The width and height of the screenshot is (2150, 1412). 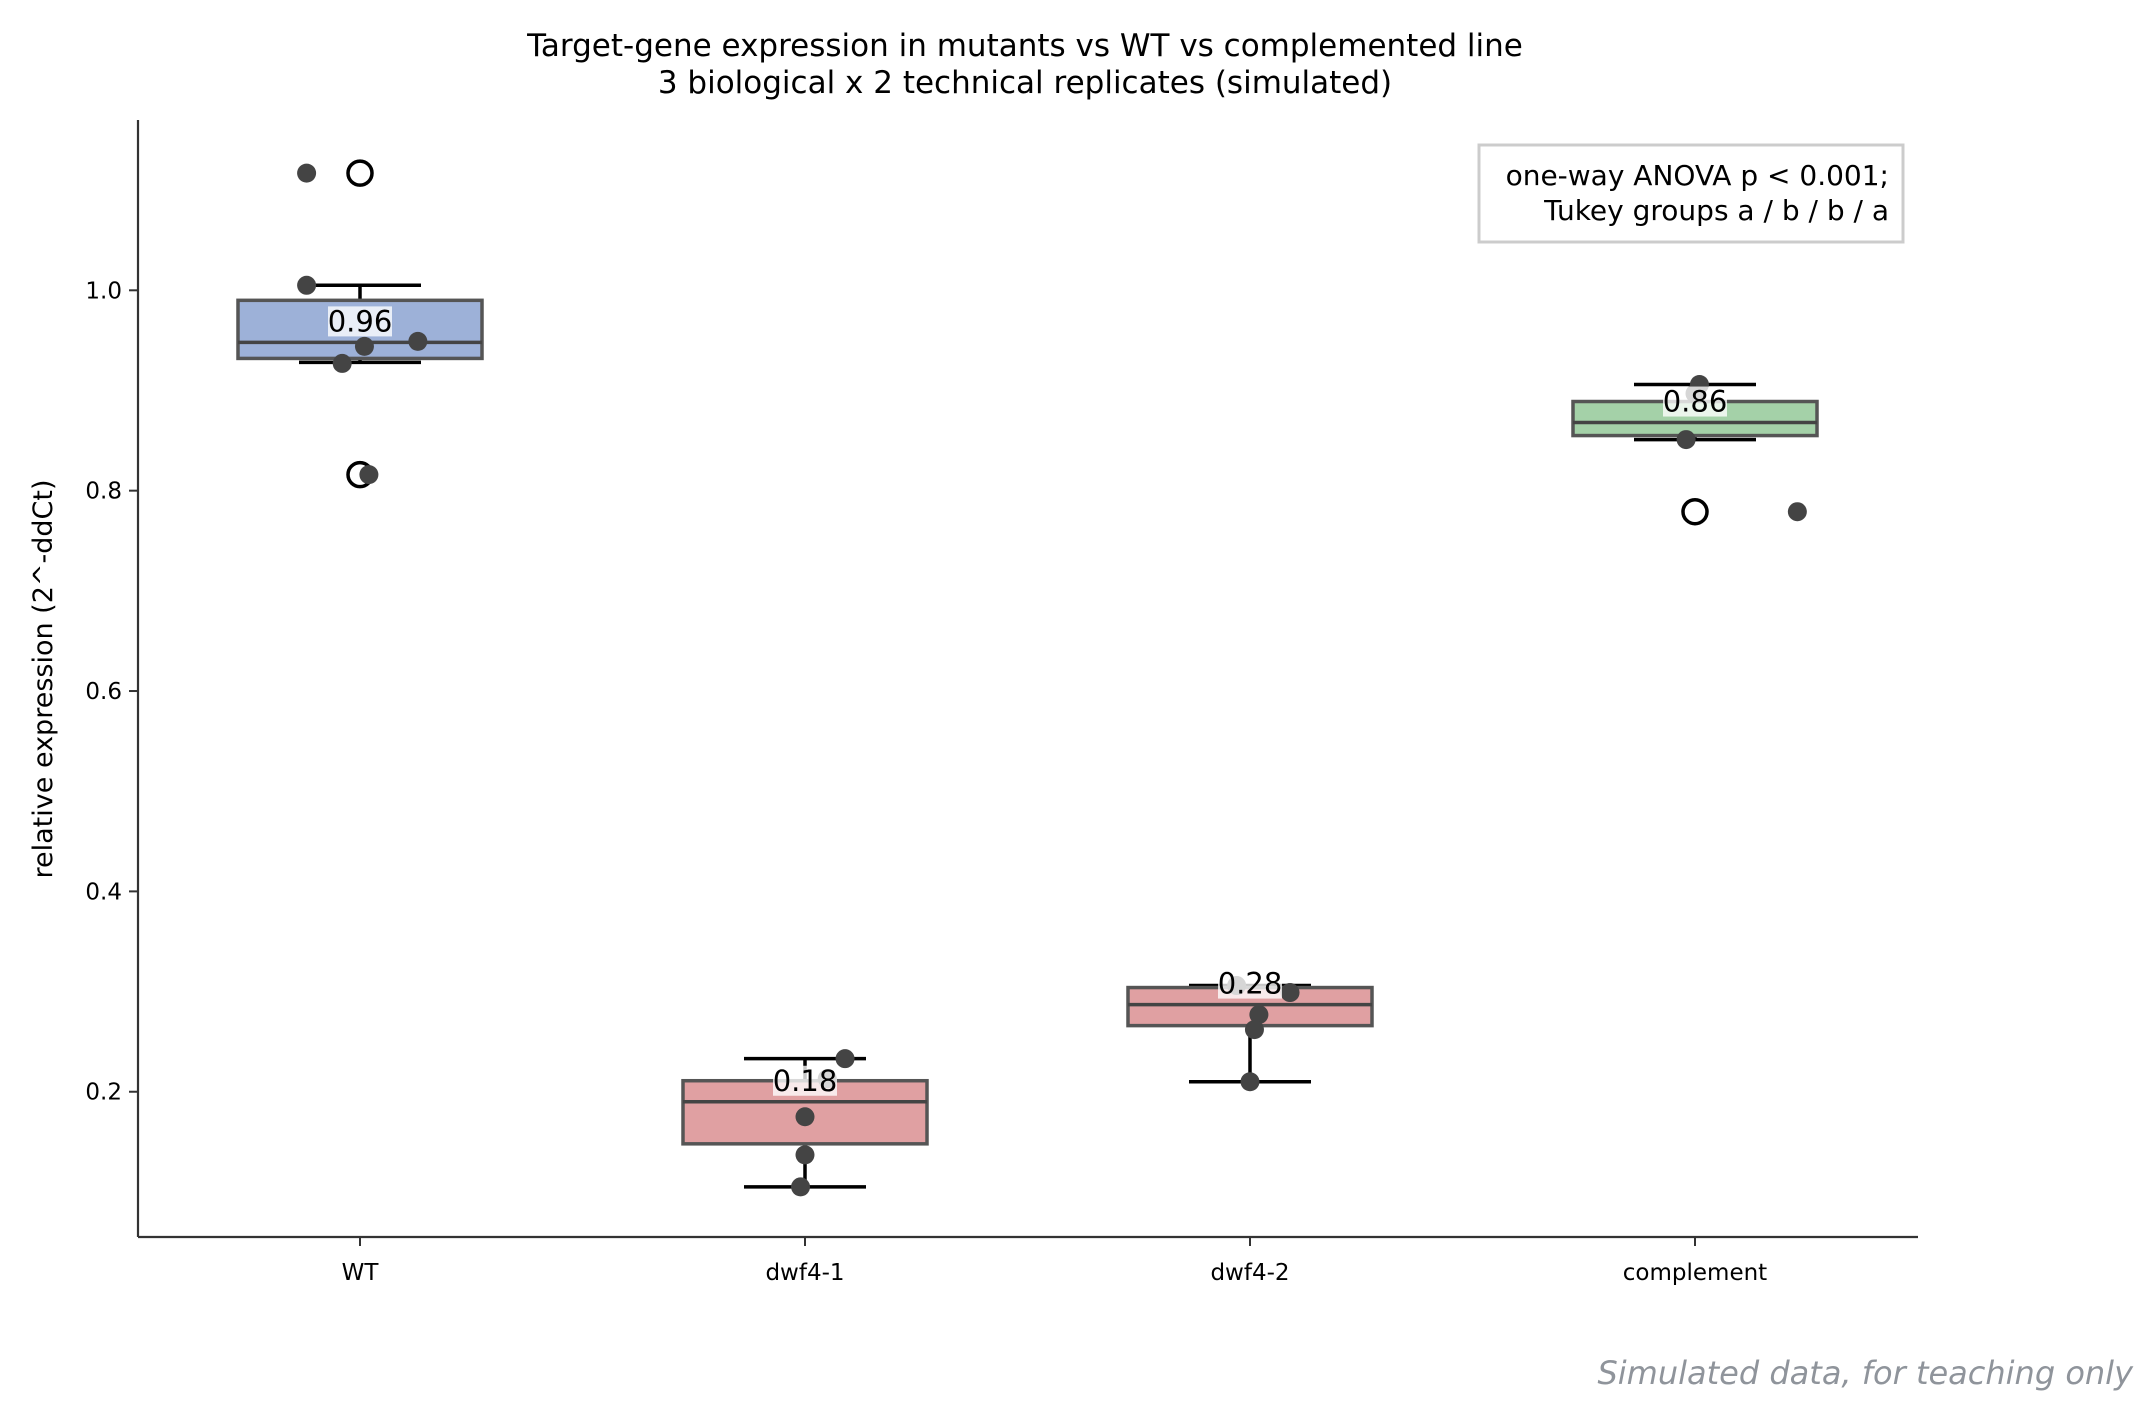 What do you see at coordinates (43, 679) in the screenshot?
I see `y-axis-label: relative expression (2^-ddCt)` at bounding box center [43, 679].